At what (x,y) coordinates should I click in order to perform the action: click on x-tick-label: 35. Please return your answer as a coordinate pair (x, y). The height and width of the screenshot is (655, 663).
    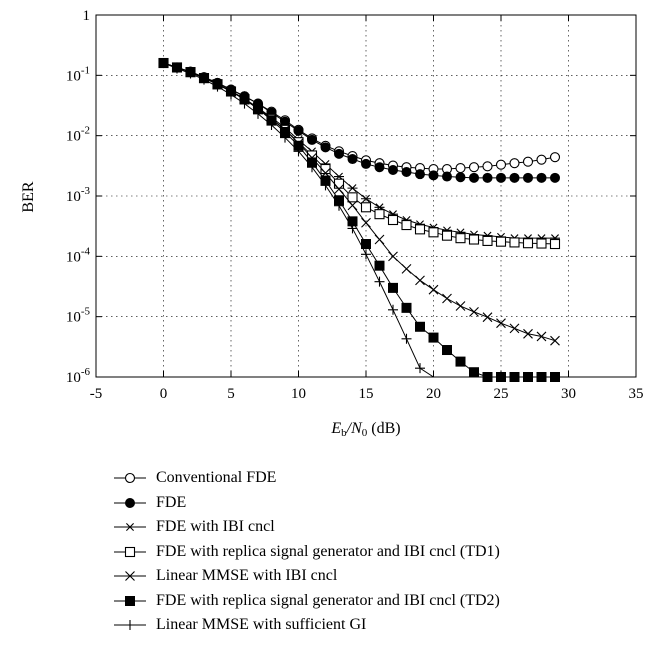
    Looking at the image, I should click on (636, 394).